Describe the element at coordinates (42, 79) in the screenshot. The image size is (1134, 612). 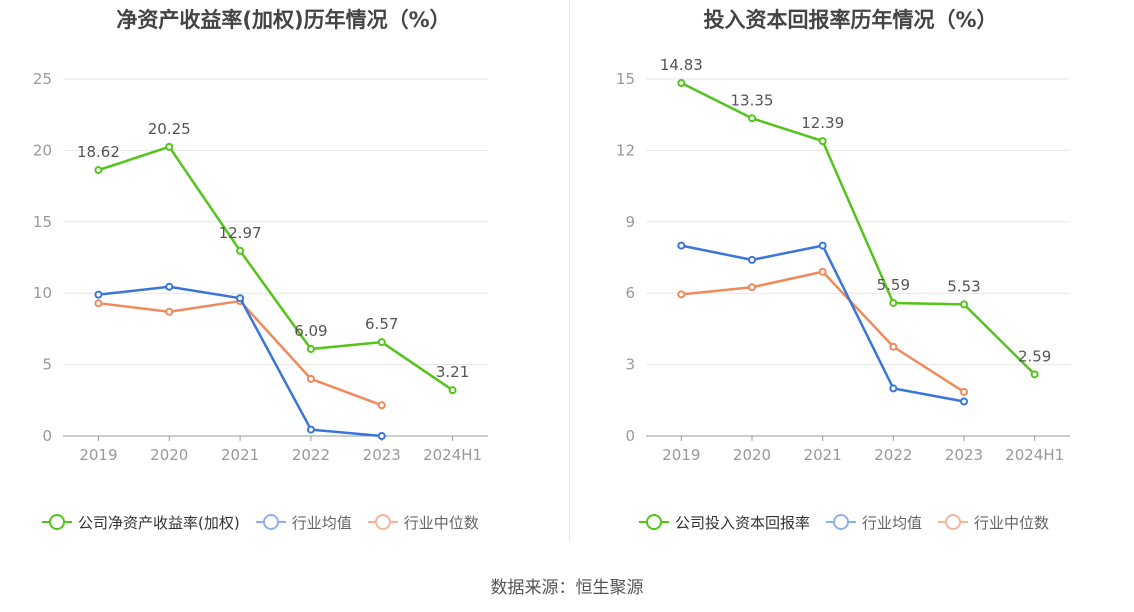
I see `y-tick-label: 25` at that location.